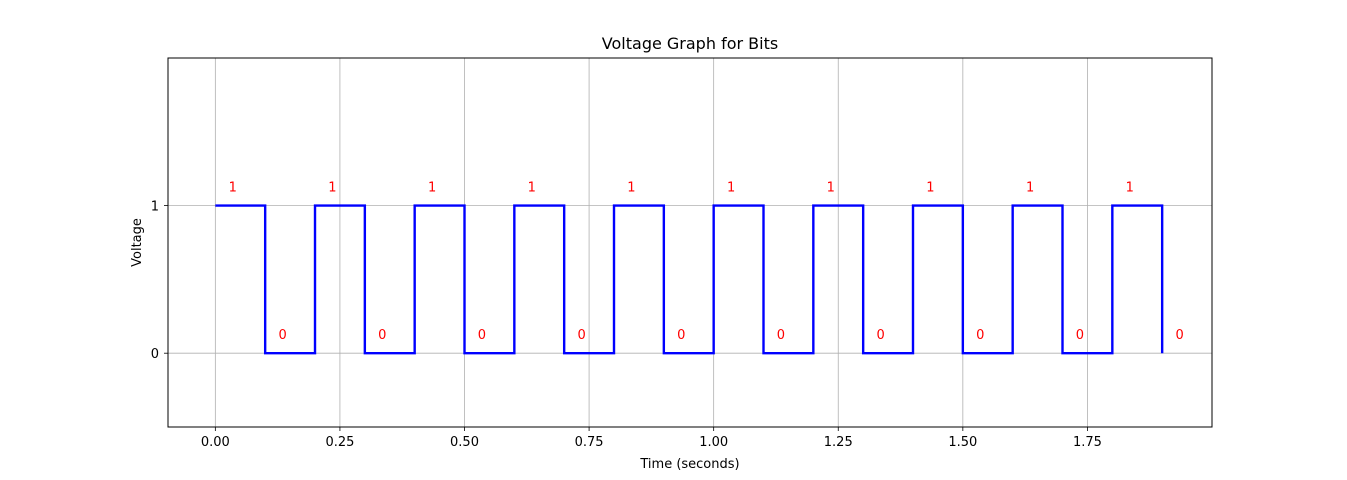  I want to click on x-tick-label: 0.75, so click(589, 442).